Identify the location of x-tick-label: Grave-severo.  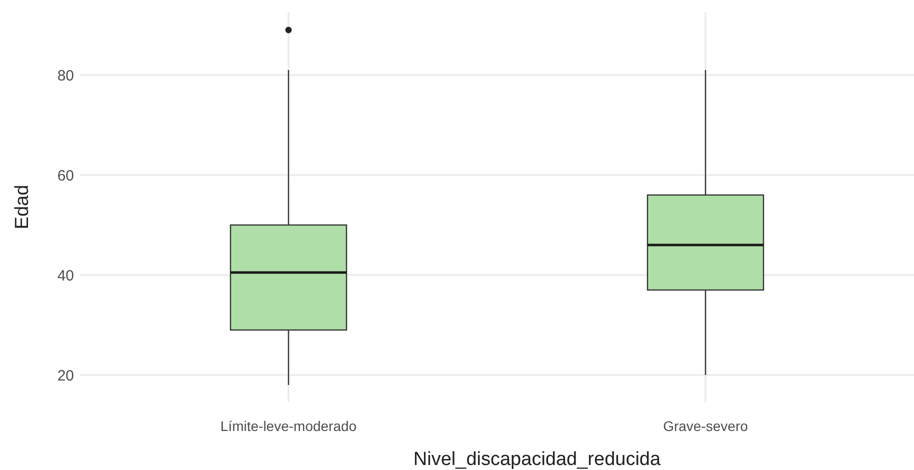
(705, 426).